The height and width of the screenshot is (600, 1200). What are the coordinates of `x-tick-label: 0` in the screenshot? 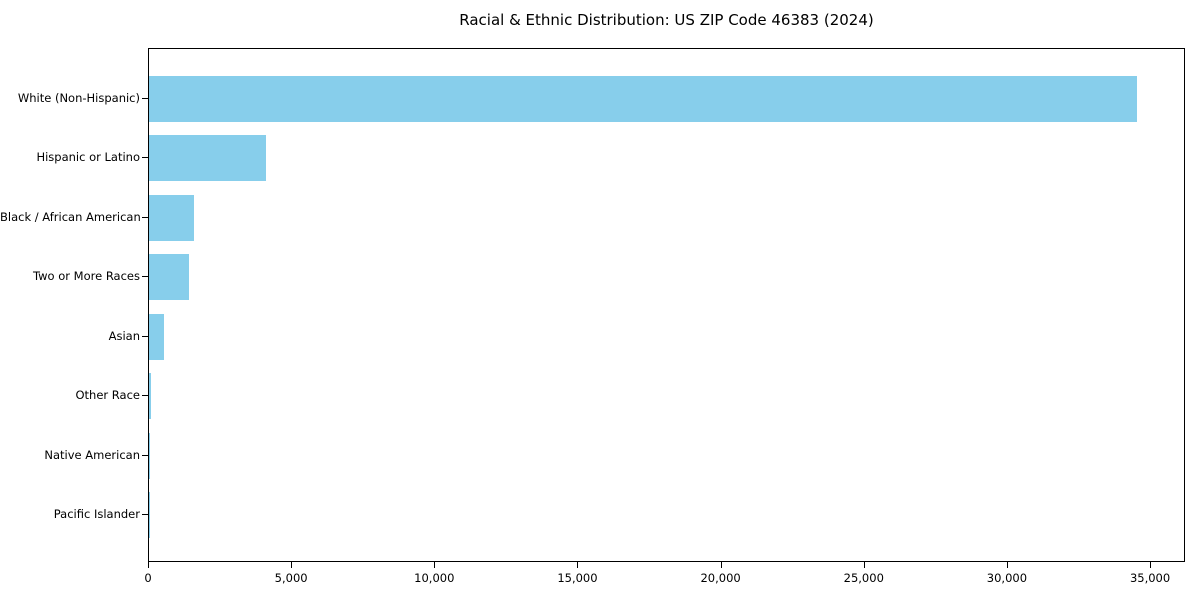 It's located at (148, 578).